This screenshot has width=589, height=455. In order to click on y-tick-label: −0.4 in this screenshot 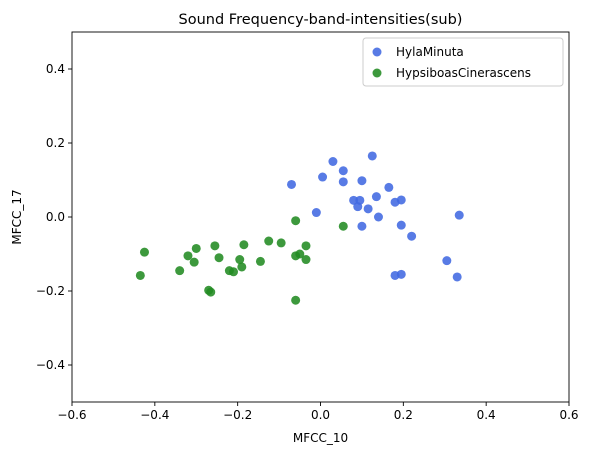, I will do `click(50, 365)`.